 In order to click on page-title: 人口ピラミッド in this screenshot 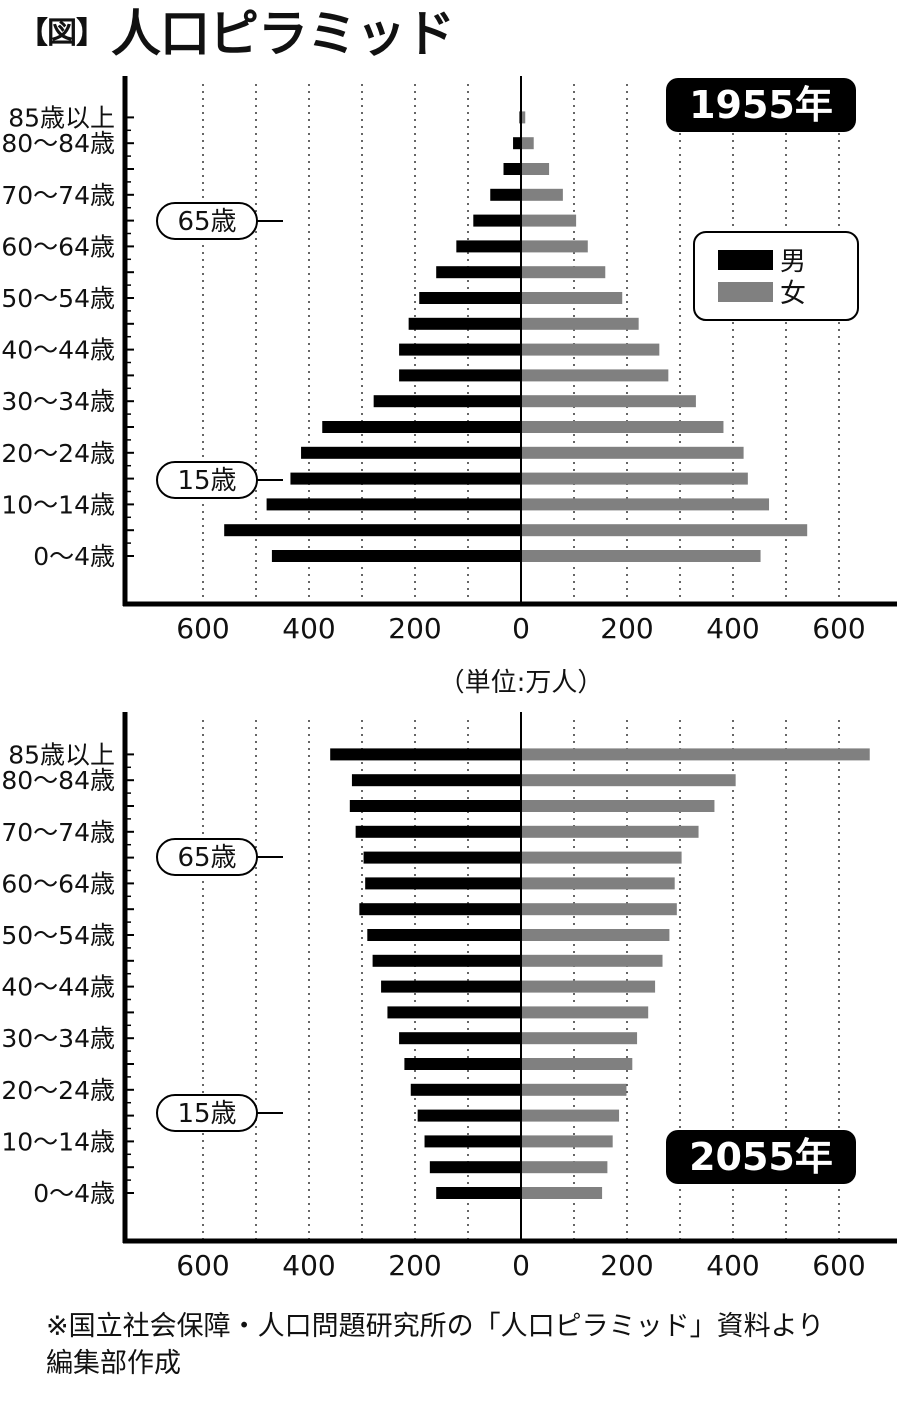, I will do `click(283, 34)`.